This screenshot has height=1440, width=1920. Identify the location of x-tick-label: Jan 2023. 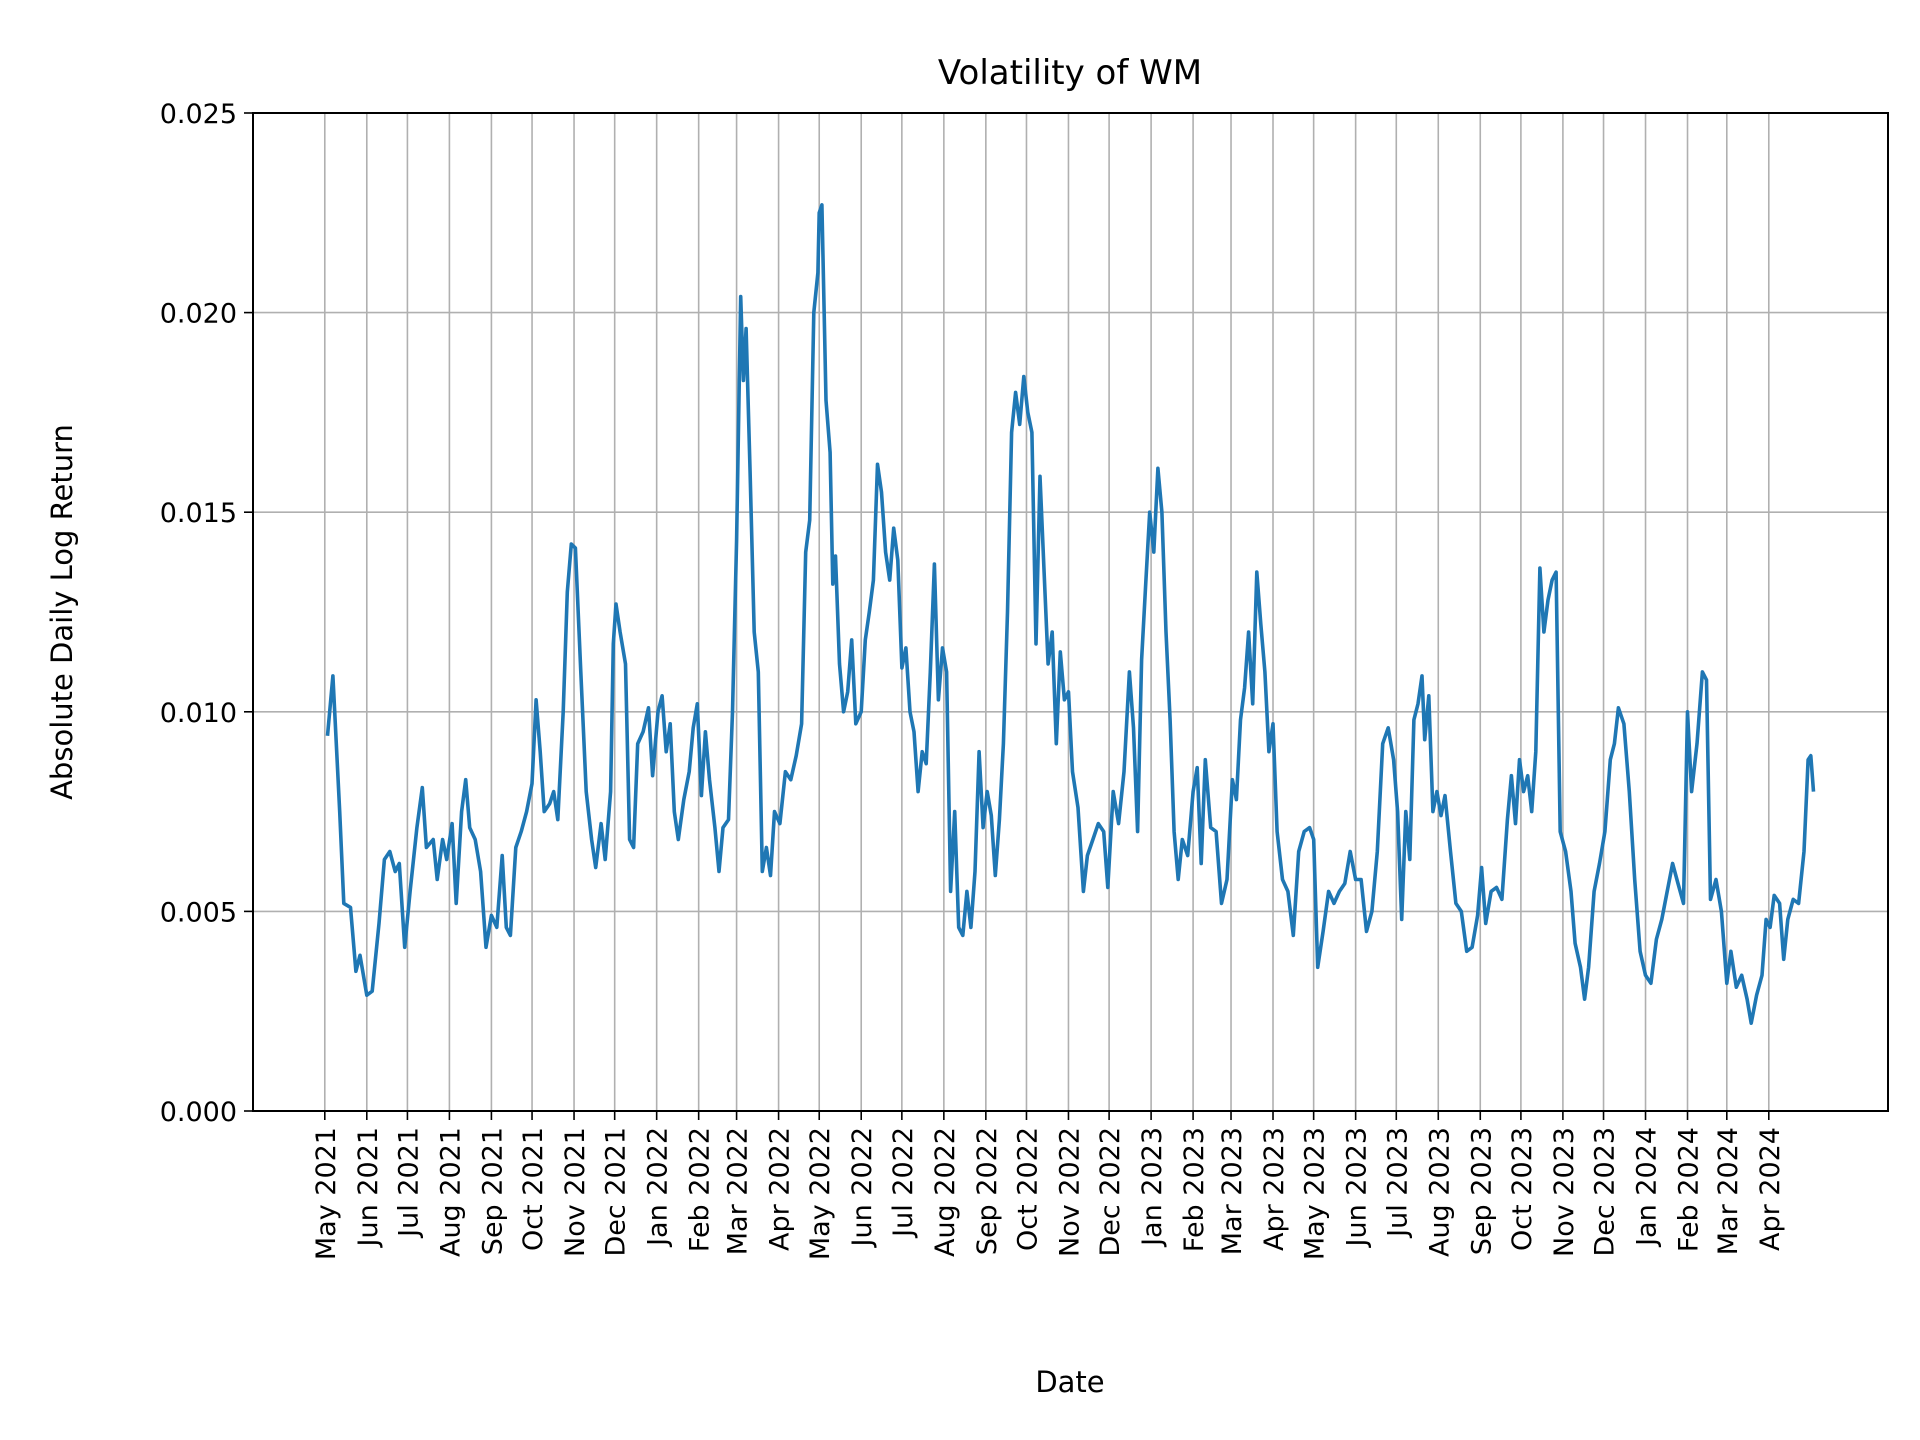
(1152, 1187).